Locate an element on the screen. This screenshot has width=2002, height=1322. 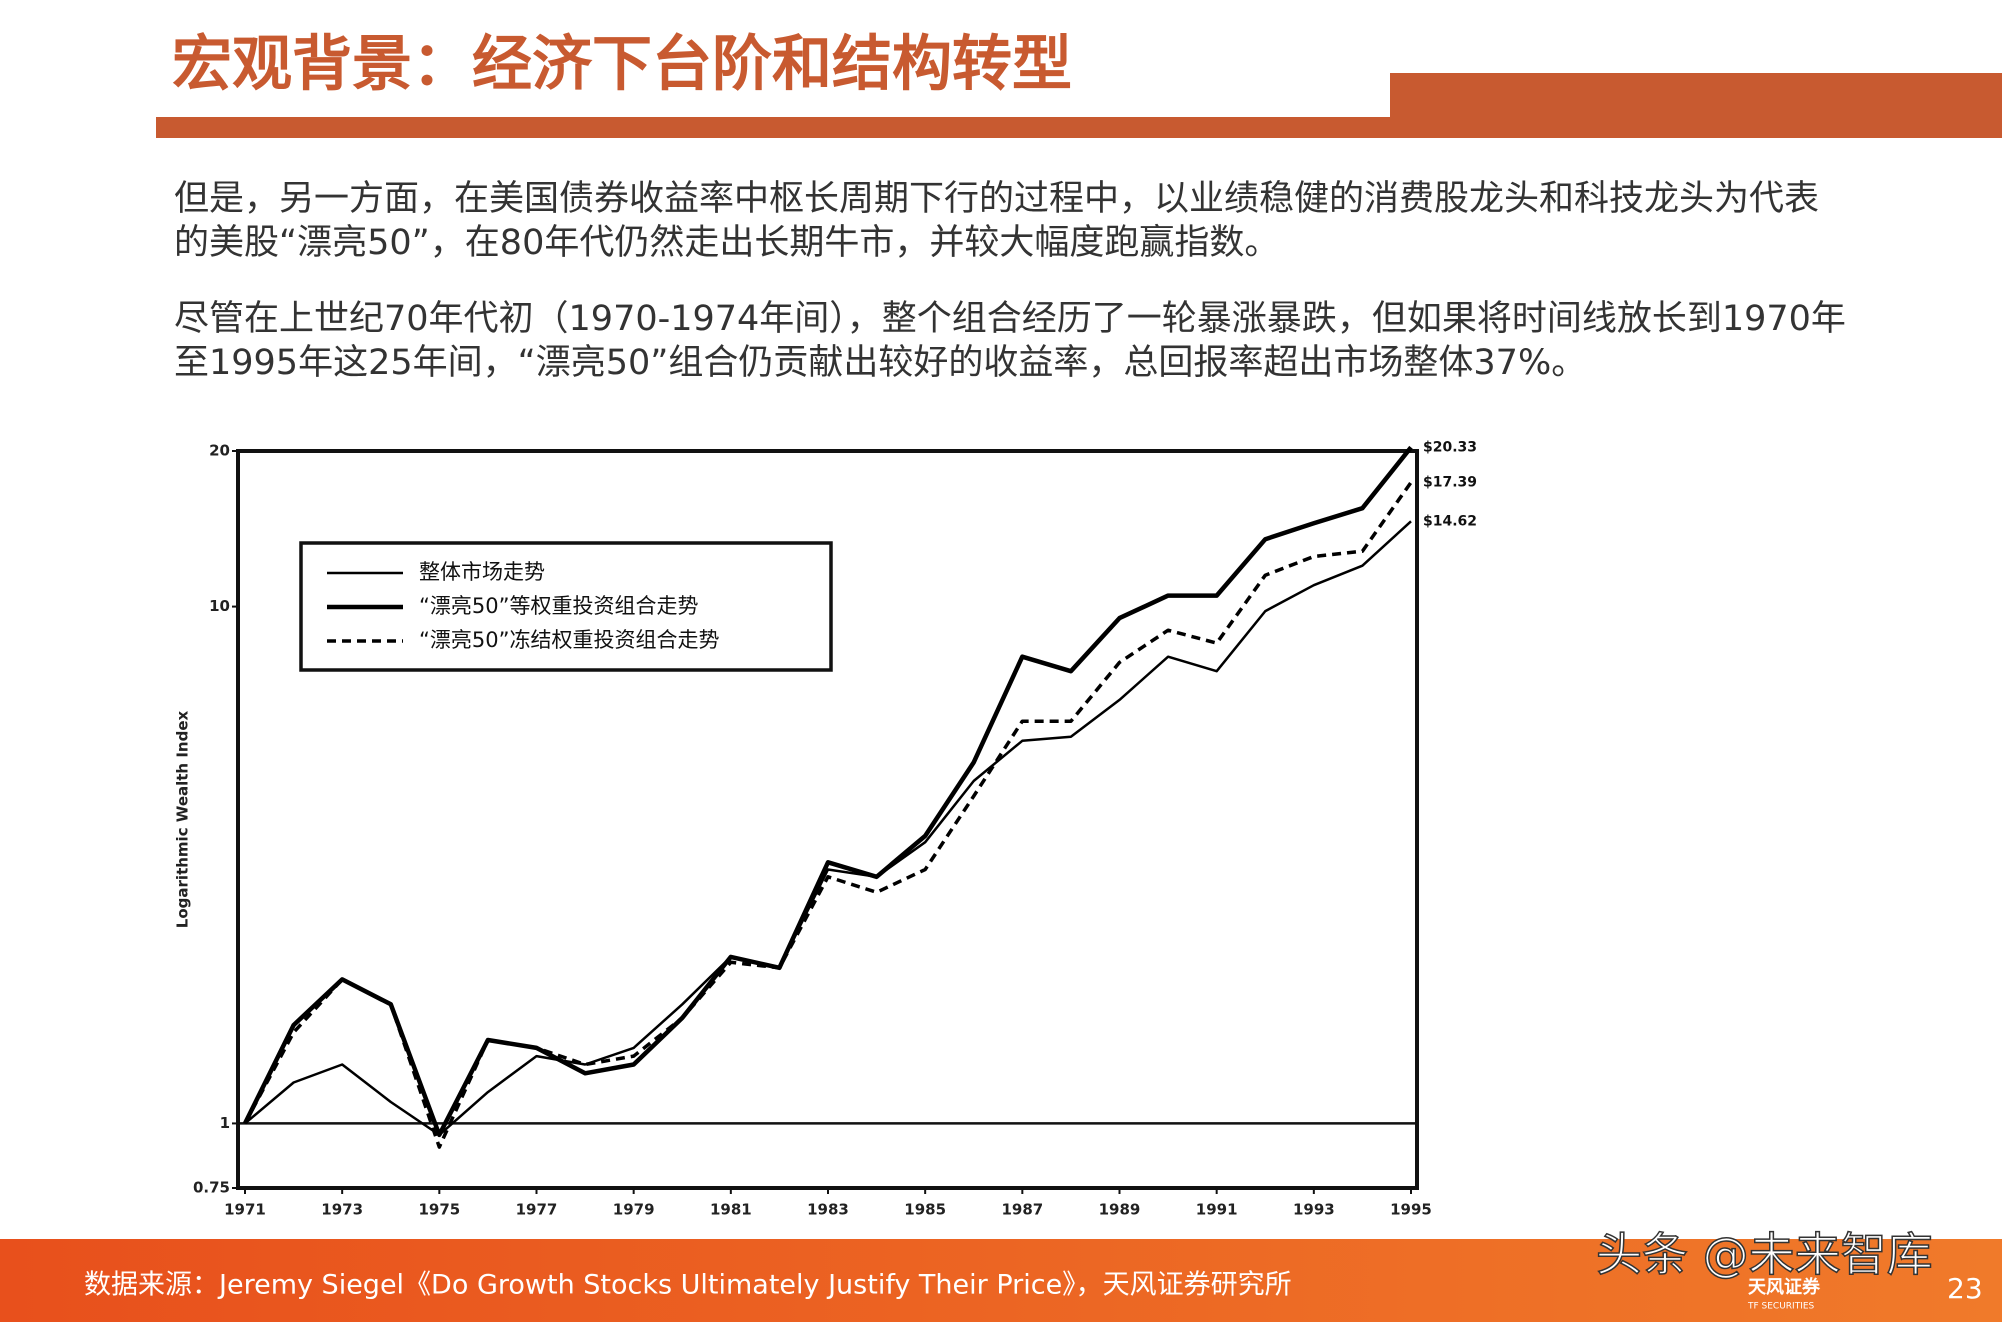
title: 宏观背景：经济下台阶和结构转型 is located at coordinates (622, 65).